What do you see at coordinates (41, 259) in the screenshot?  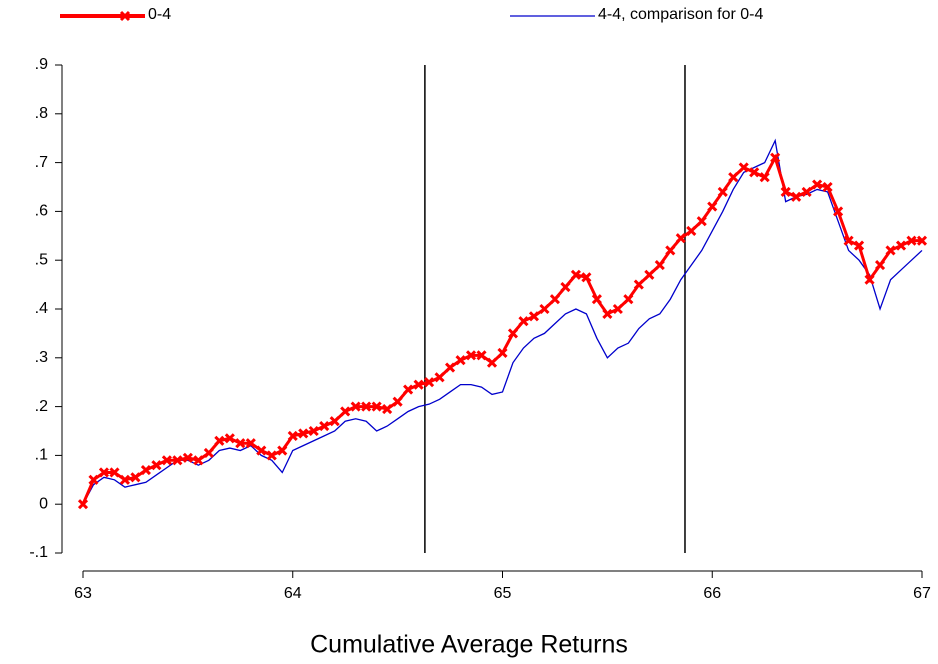 I see `y-tick-label: .5` at bounding box center [41, 259].